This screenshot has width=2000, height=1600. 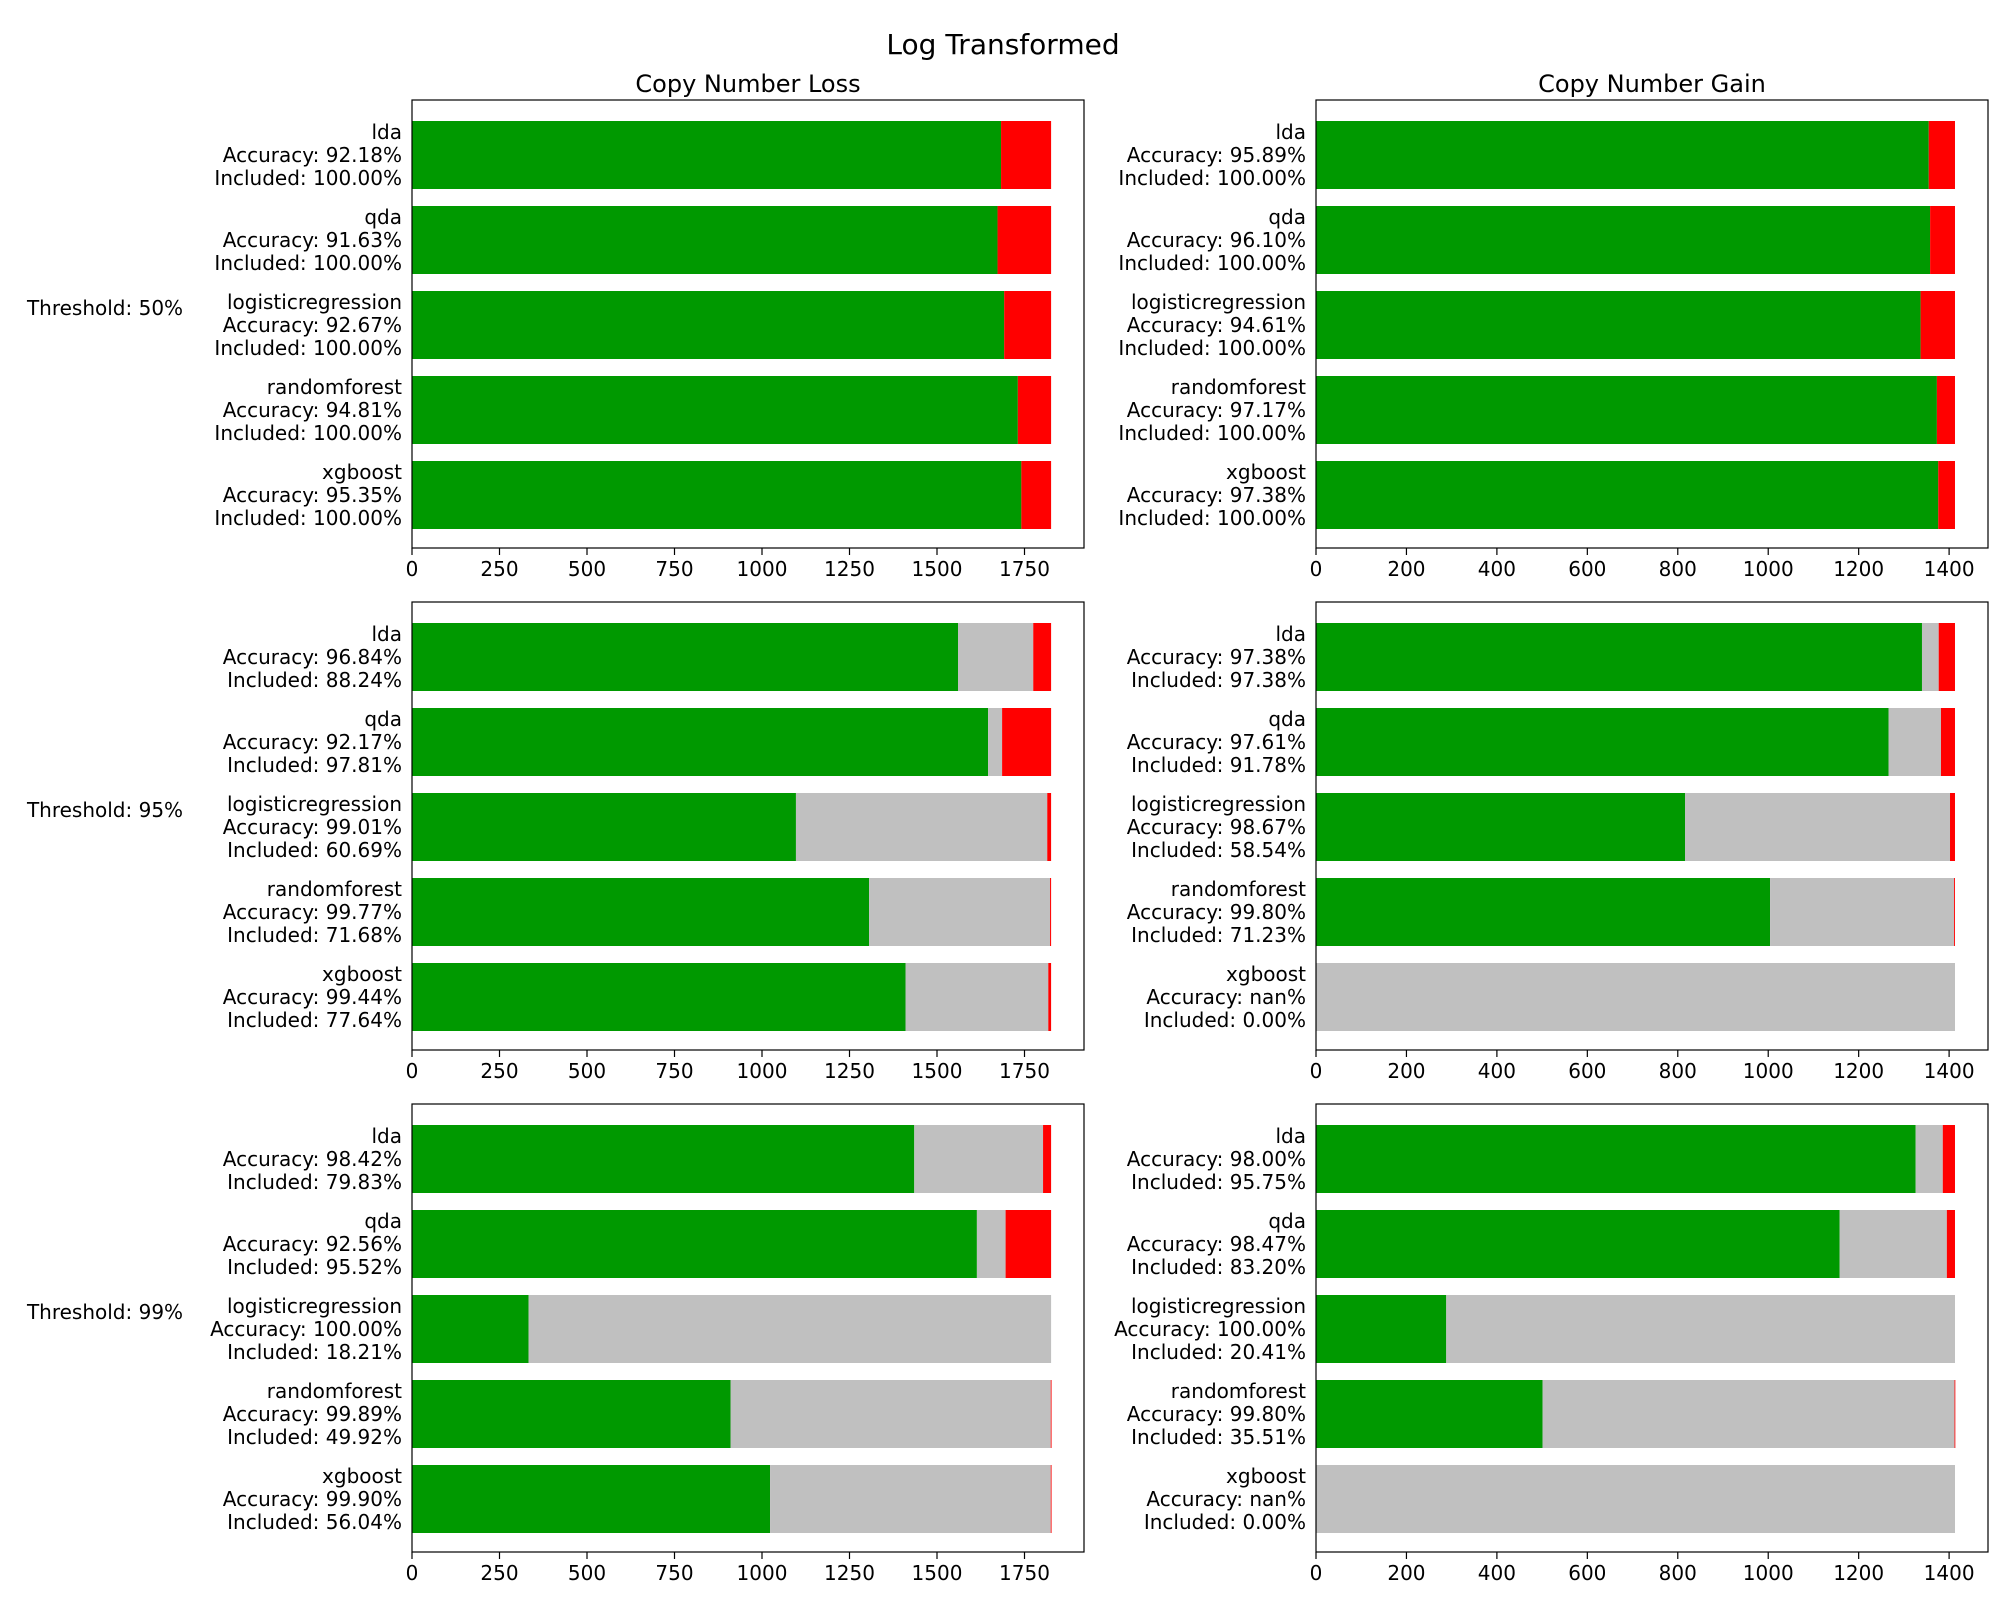 What do you see at coordinates (1216, 1244) in the screenshot?
I see `bar-accuracy-label: Accuracy: 98.47%` at bounding box center [1216, 1244].